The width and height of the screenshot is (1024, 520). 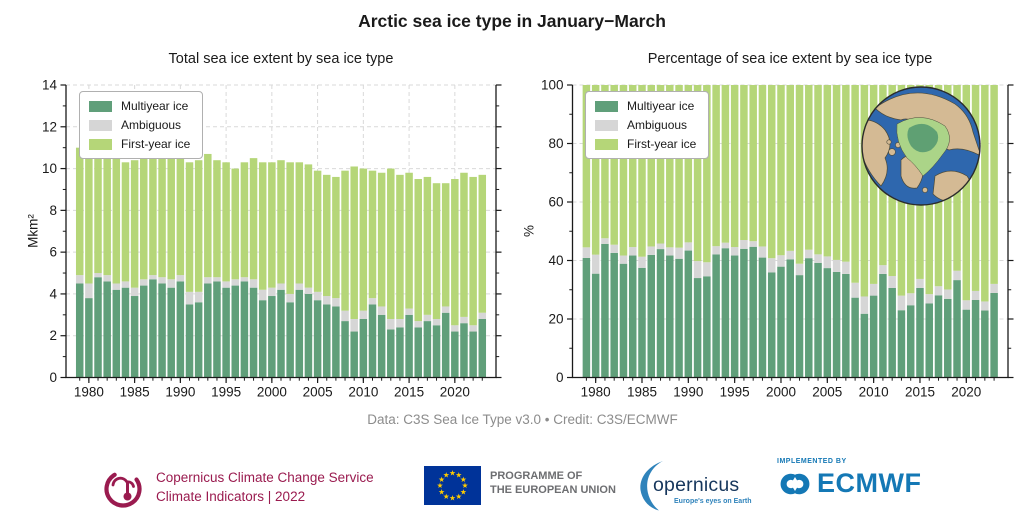 What do you see at coordinates (596, 392) in the screenshot?
I see `x-tick-label: 1980` at bounding box center [596, 392].